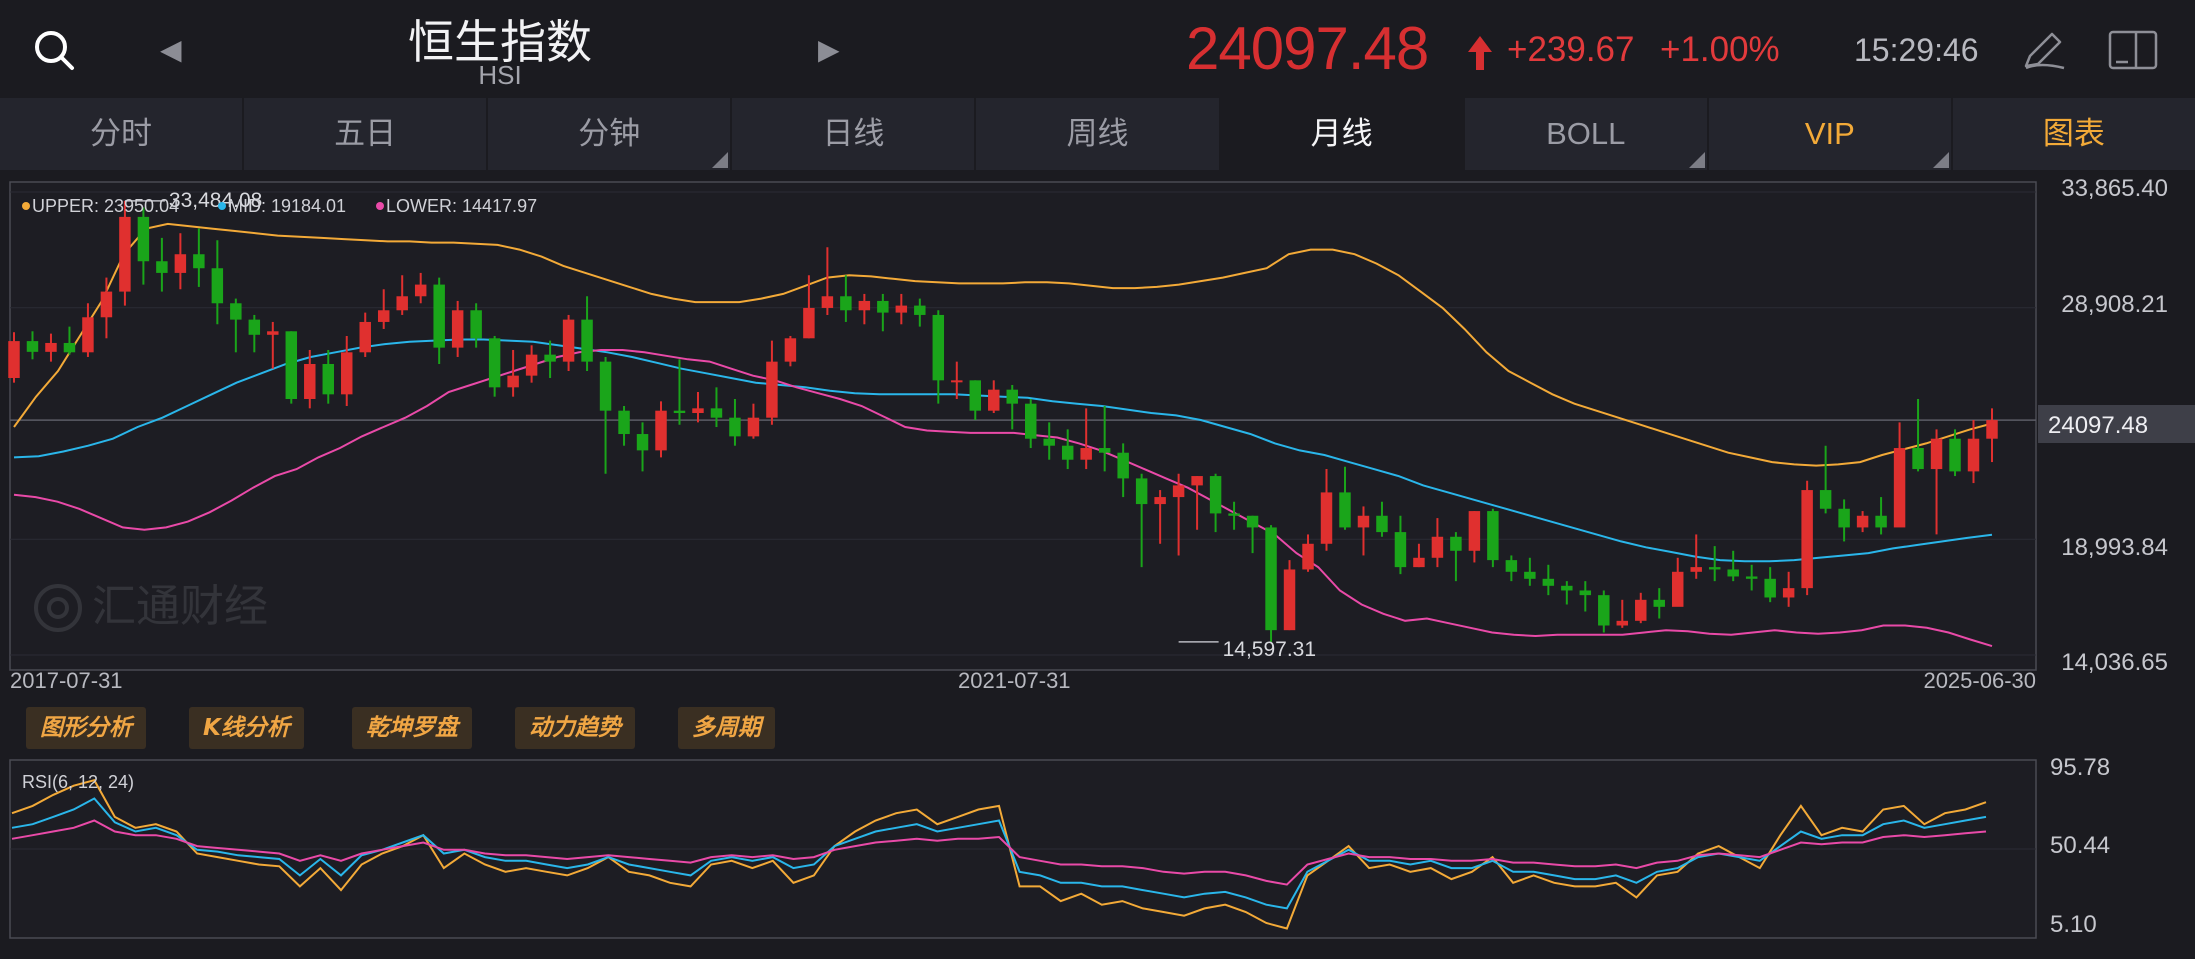  What do you see at coordinates (2073, 133) in the screenshot?
I see `tab-chart: 图表` at bounding box center [2073, 133].